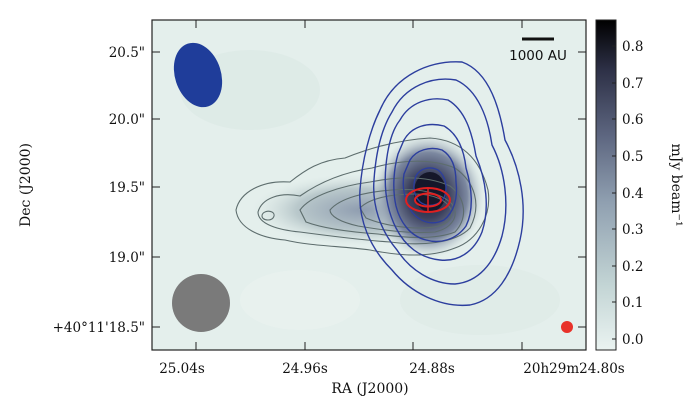  What do you see at coordinates (632, 120) in the screenshot?
I see `colorbar-tick-label: 0.6` at bounding box center [632, 120].